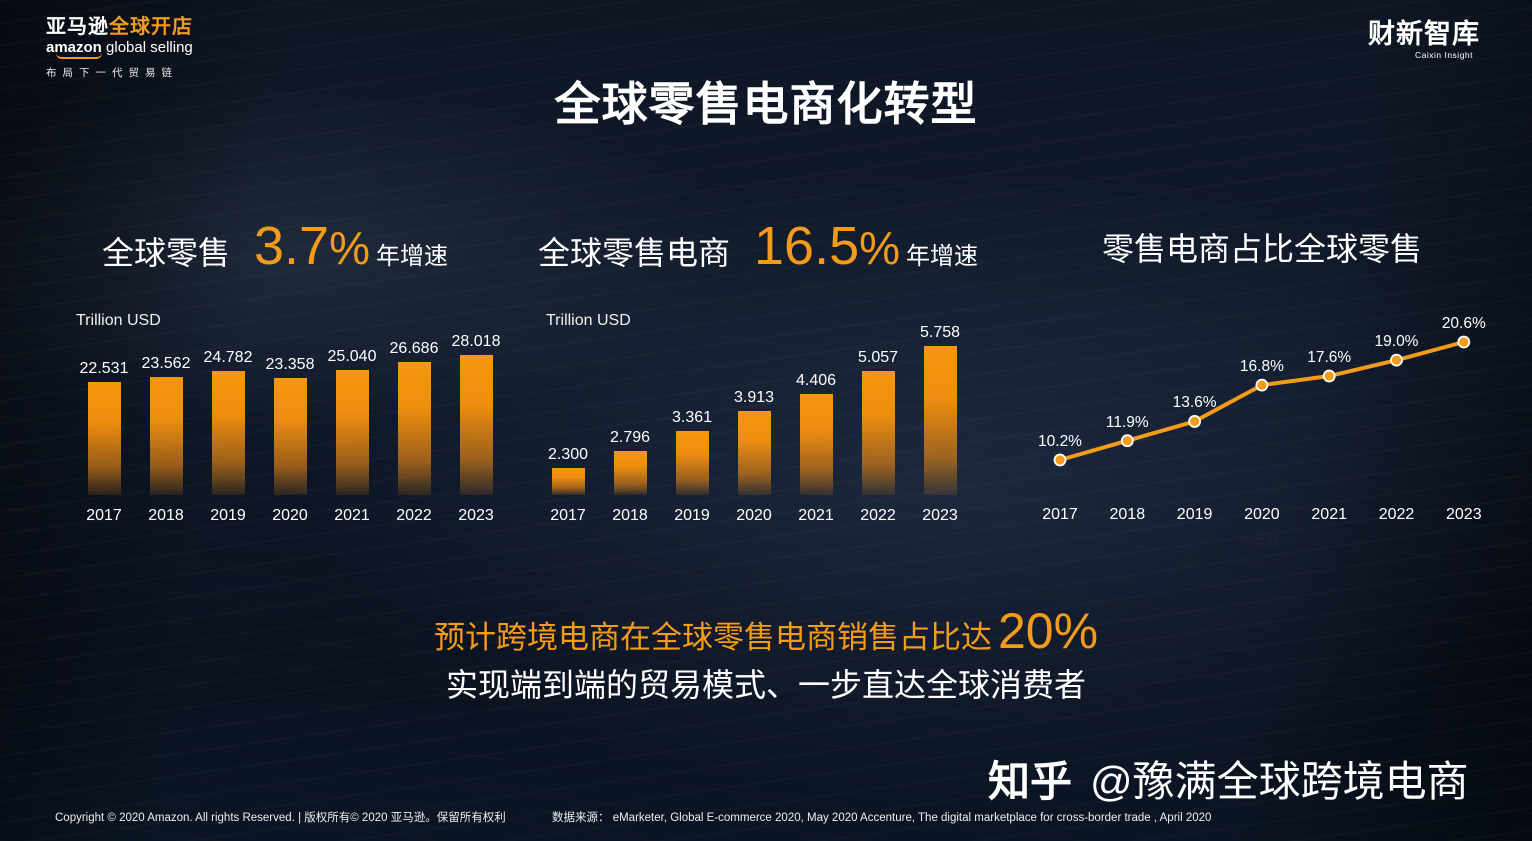  I want to click on kpi-label: 零售电商占比全球零售, so click(1262, 249).